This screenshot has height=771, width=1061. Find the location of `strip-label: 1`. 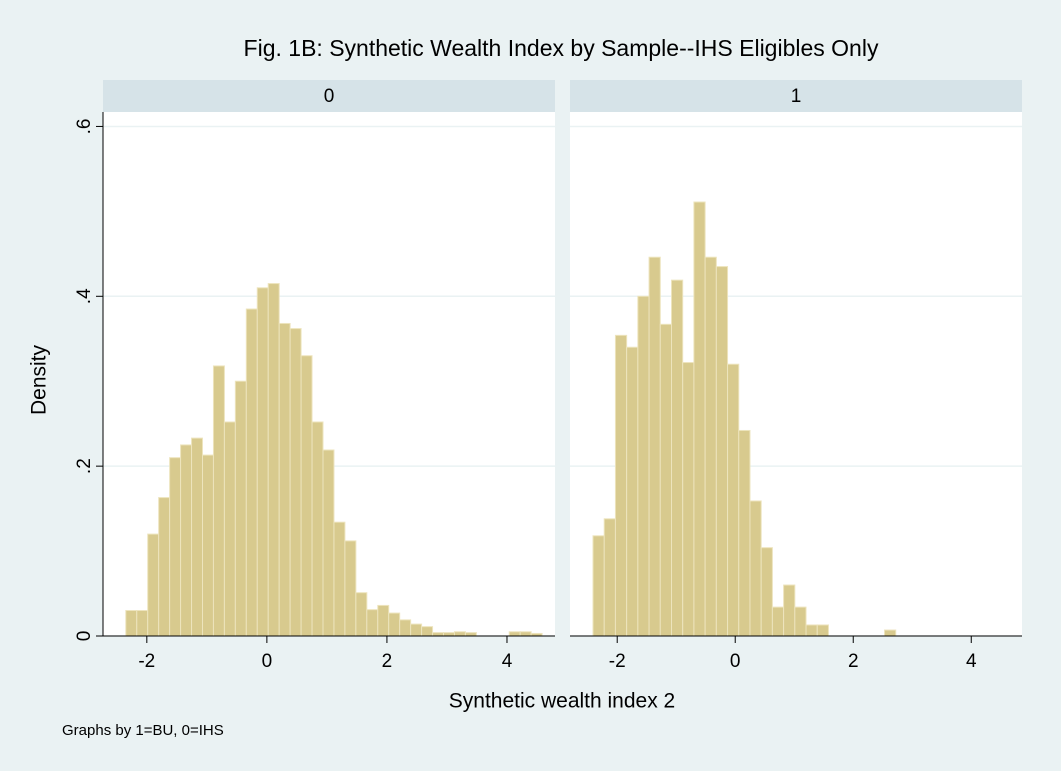

strip-label: 1 is located at coordinates (796, 96).